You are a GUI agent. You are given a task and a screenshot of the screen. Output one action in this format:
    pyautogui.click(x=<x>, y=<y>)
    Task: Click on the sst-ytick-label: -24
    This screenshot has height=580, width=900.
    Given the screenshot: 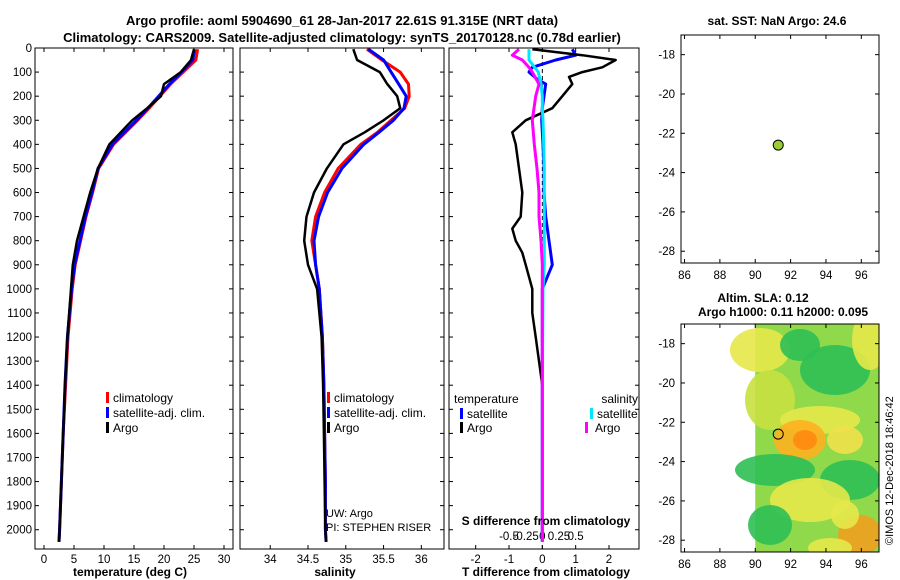 What is the action you would take?
    pyautogui.click(x=666, y=174)
    